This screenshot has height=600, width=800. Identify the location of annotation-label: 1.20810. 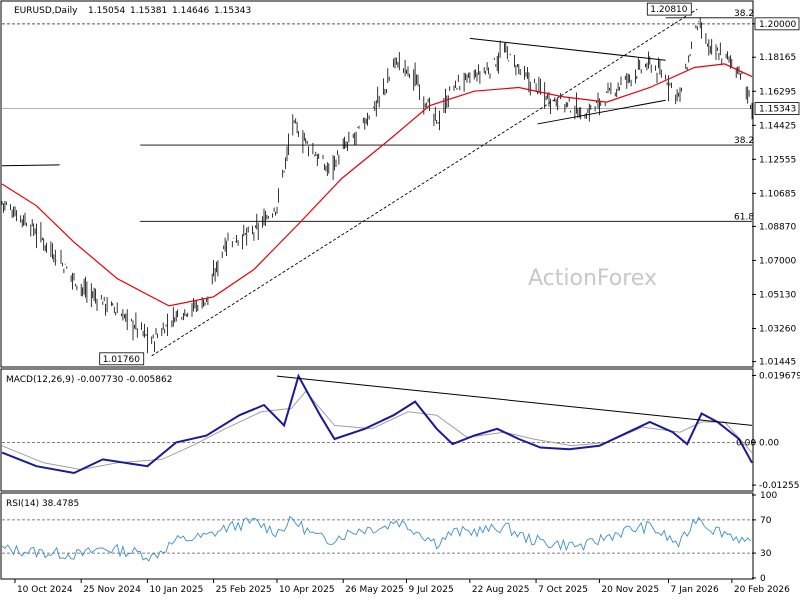
(668, 10).